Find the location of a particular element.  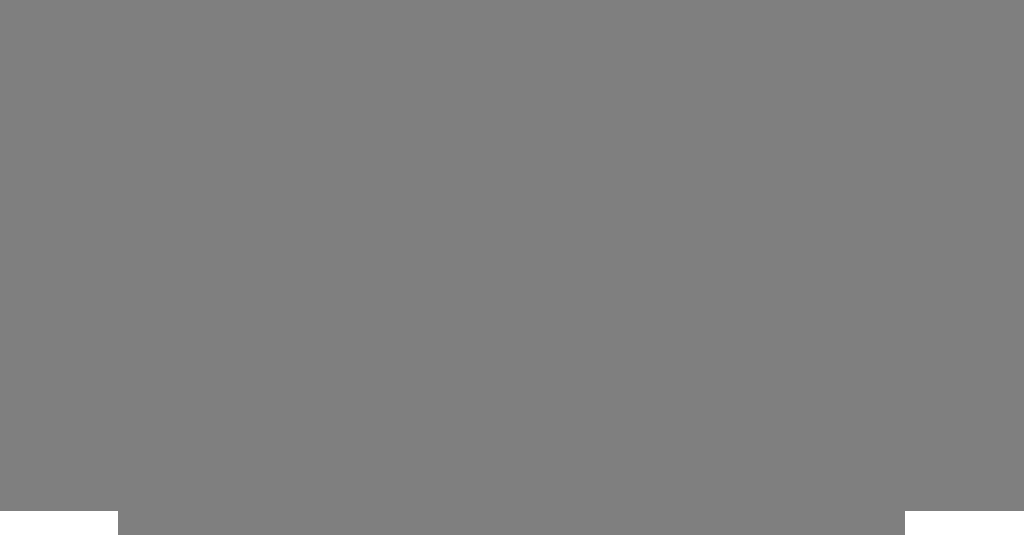

colorbar-gradient is located at coordinates (511, 523).